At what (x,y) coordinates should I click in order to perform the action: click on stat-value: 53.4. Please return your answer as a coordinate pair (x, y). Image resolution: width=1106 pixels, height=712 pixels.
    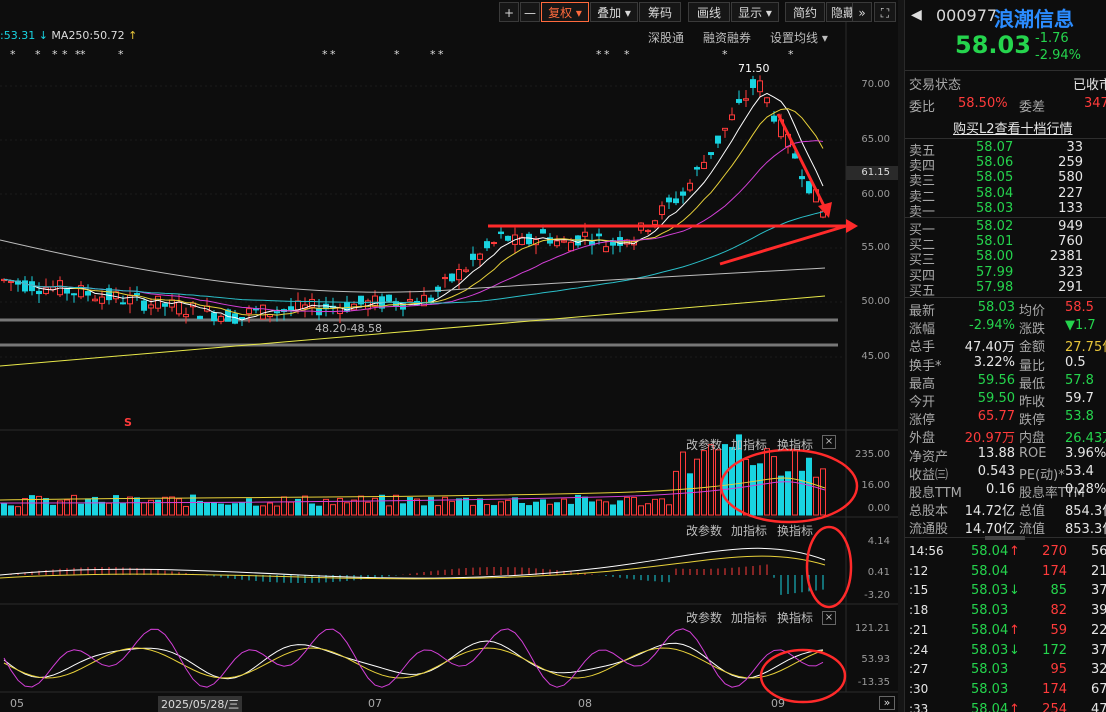
    Looking at the image, I should click on (1079, 471).